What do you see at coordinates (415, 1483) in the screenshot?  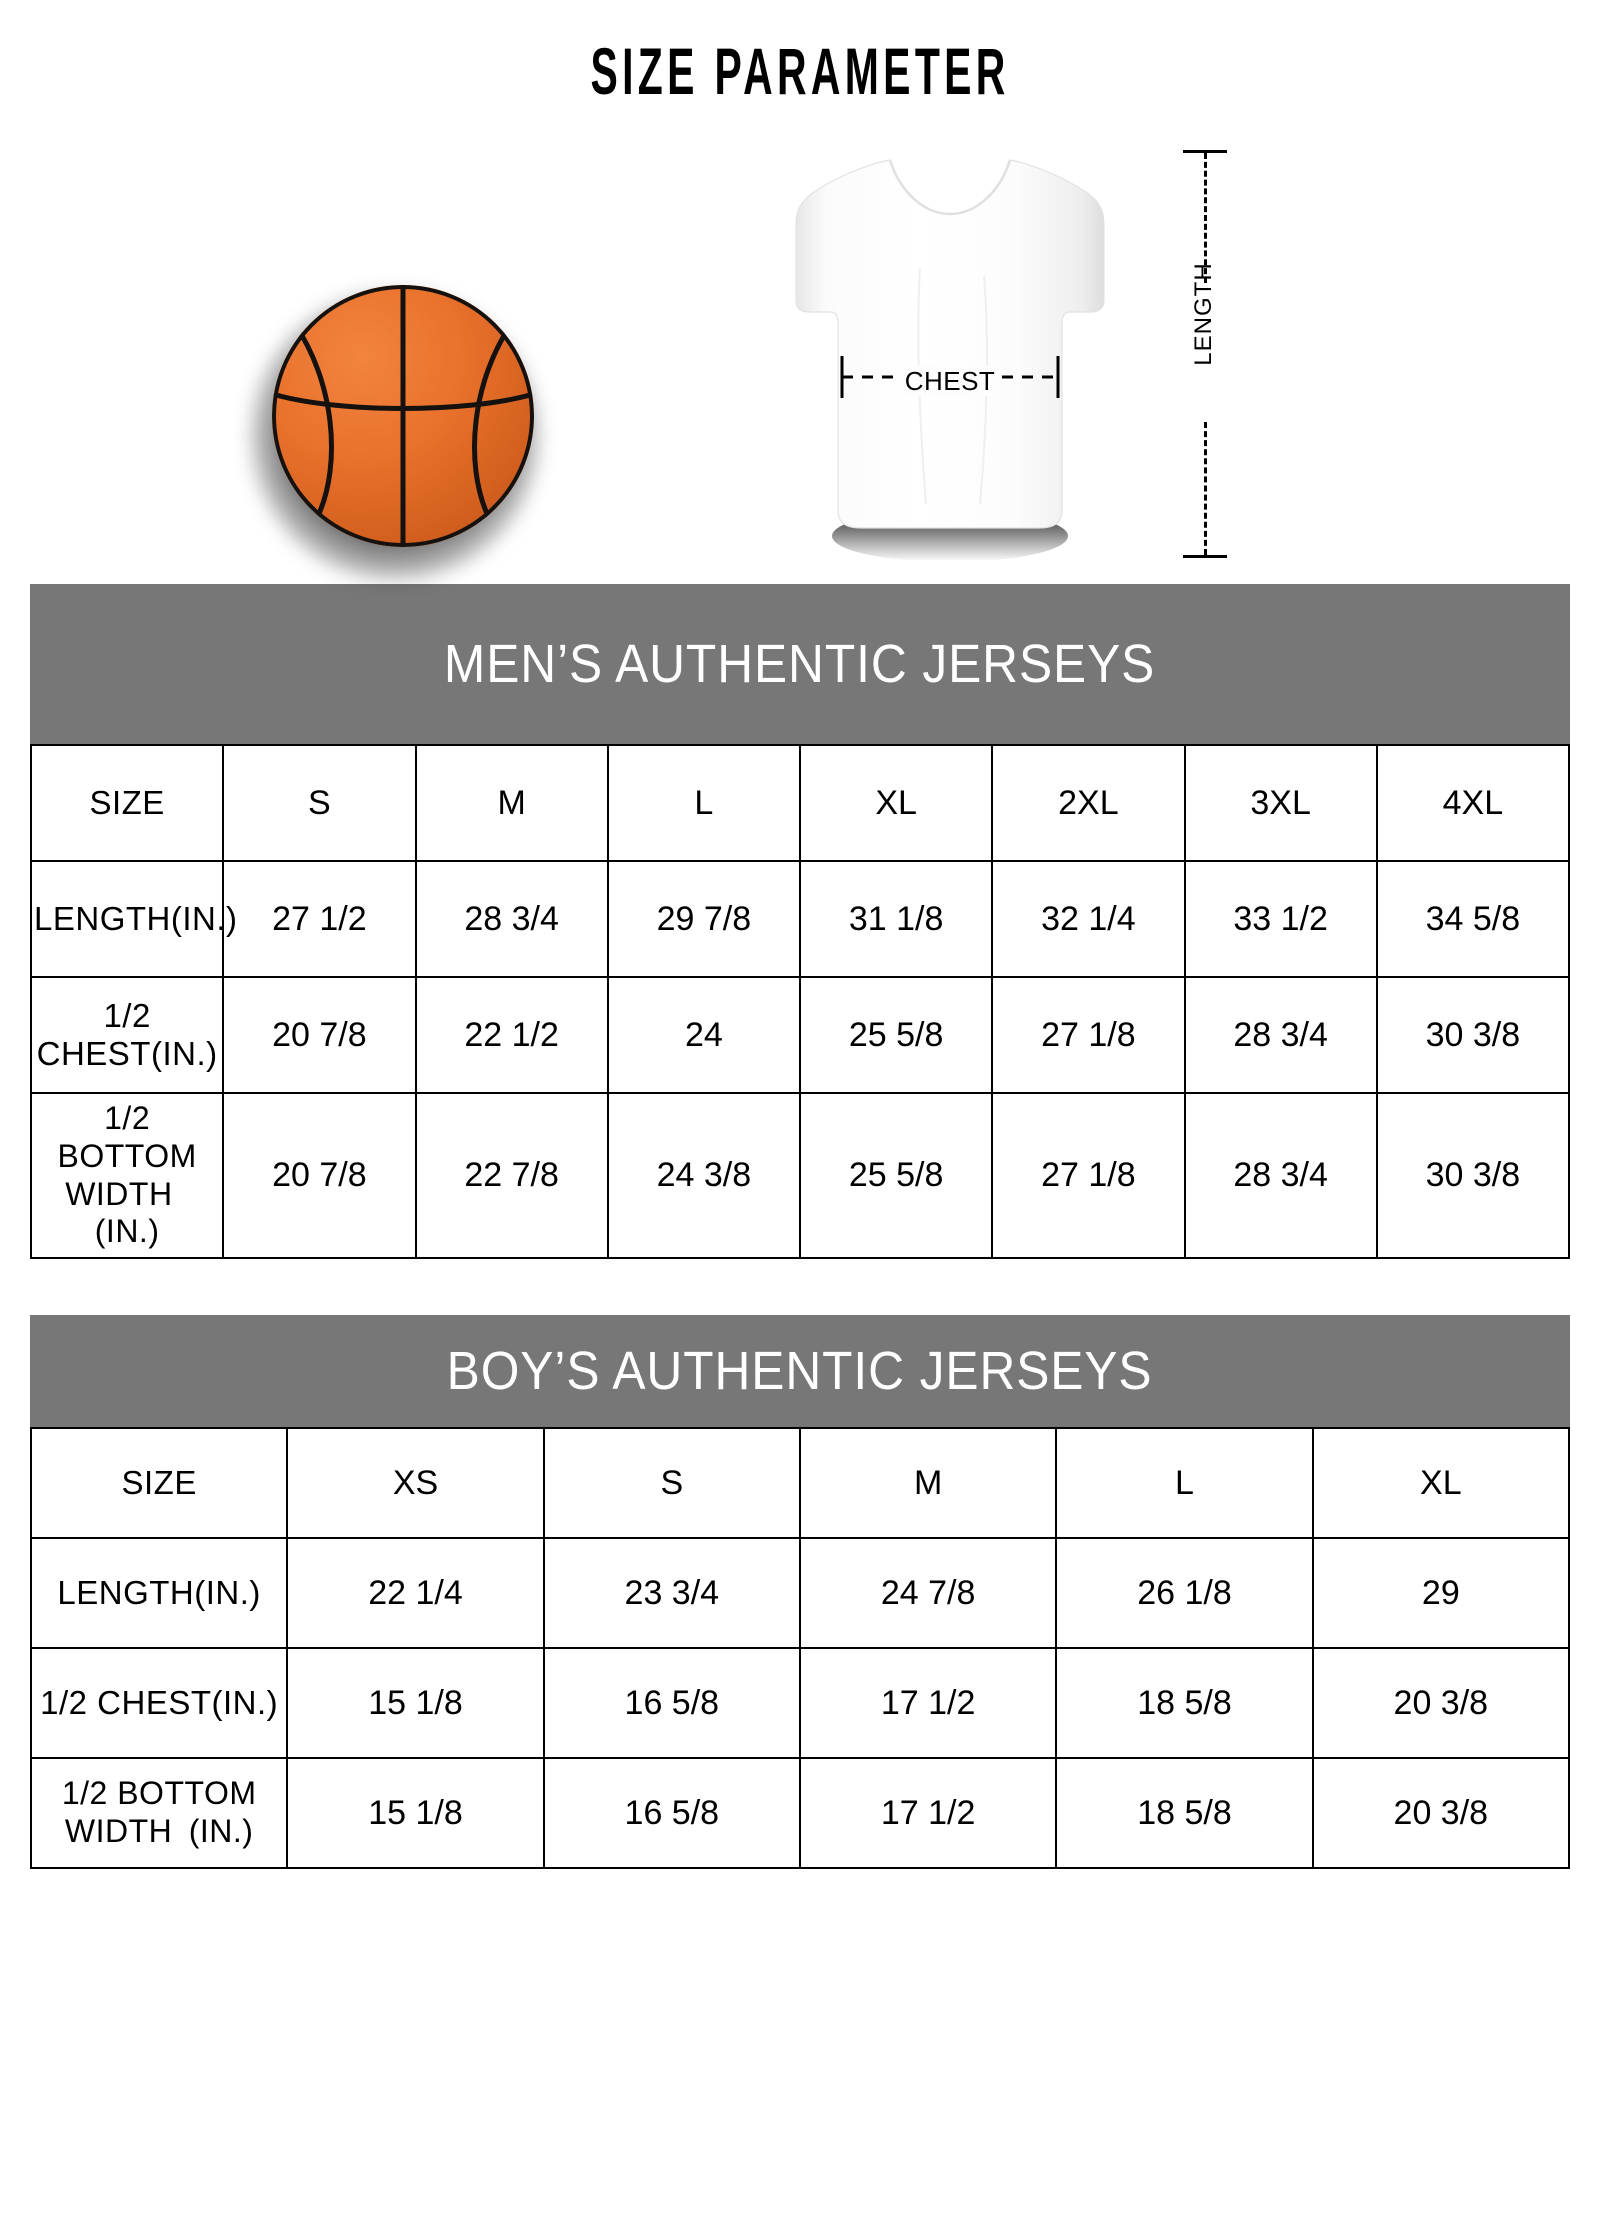 I see `boys-size-col-xs: XS` at bounding box center [415, 1483].